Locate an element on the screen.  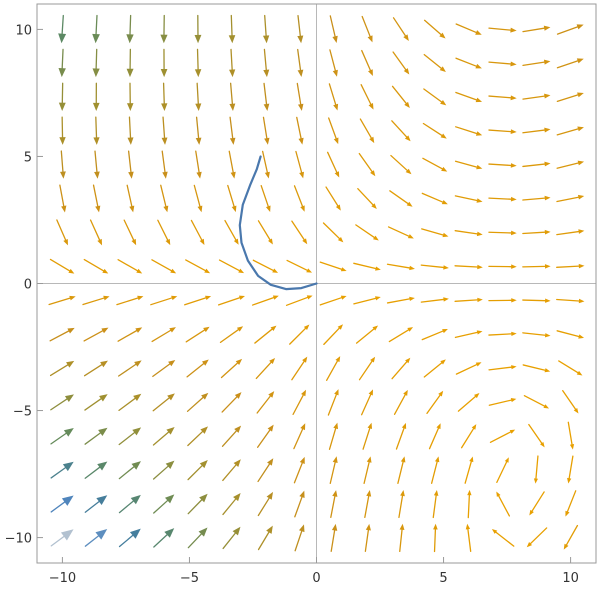
x-tick-label: 0 is located at coordinates (316, 578).